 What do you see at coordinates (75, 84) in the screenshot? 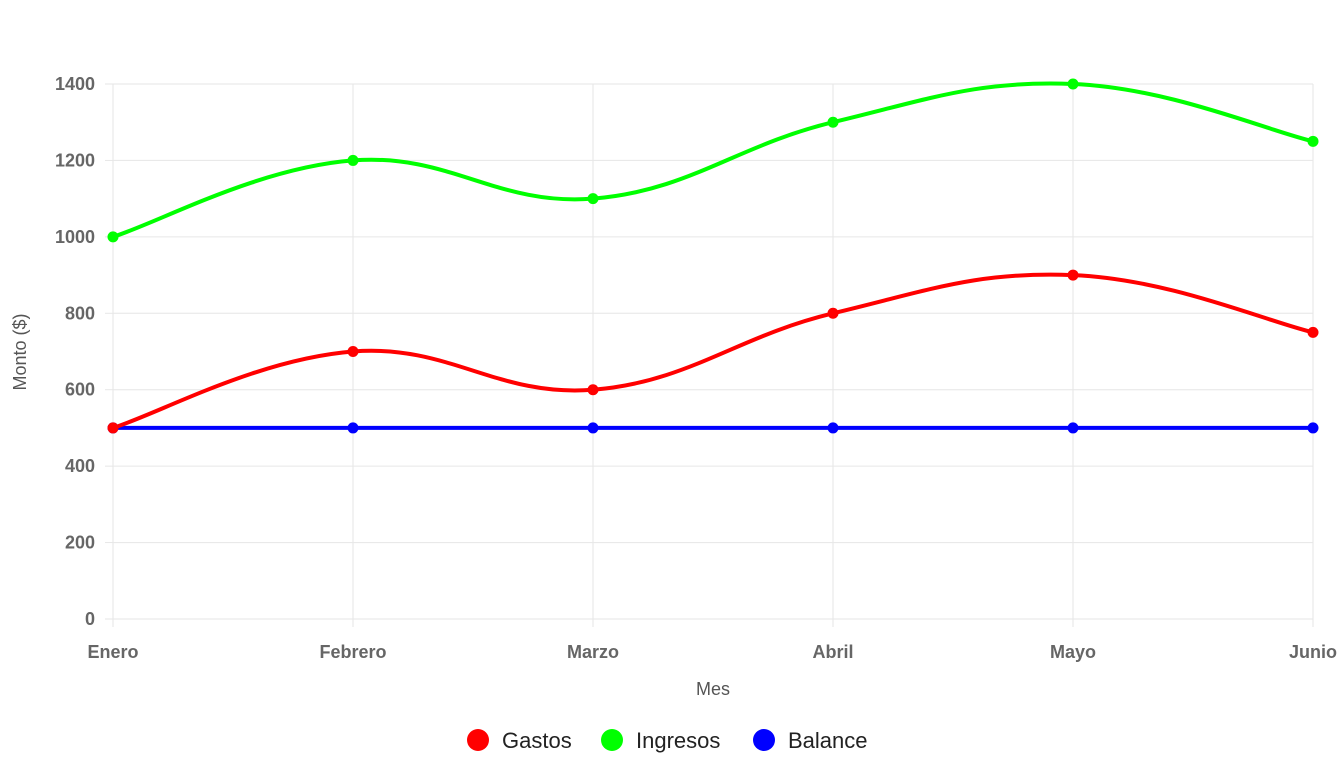
I see `y-tick-label: 1400` at bounding box center [75, 84].